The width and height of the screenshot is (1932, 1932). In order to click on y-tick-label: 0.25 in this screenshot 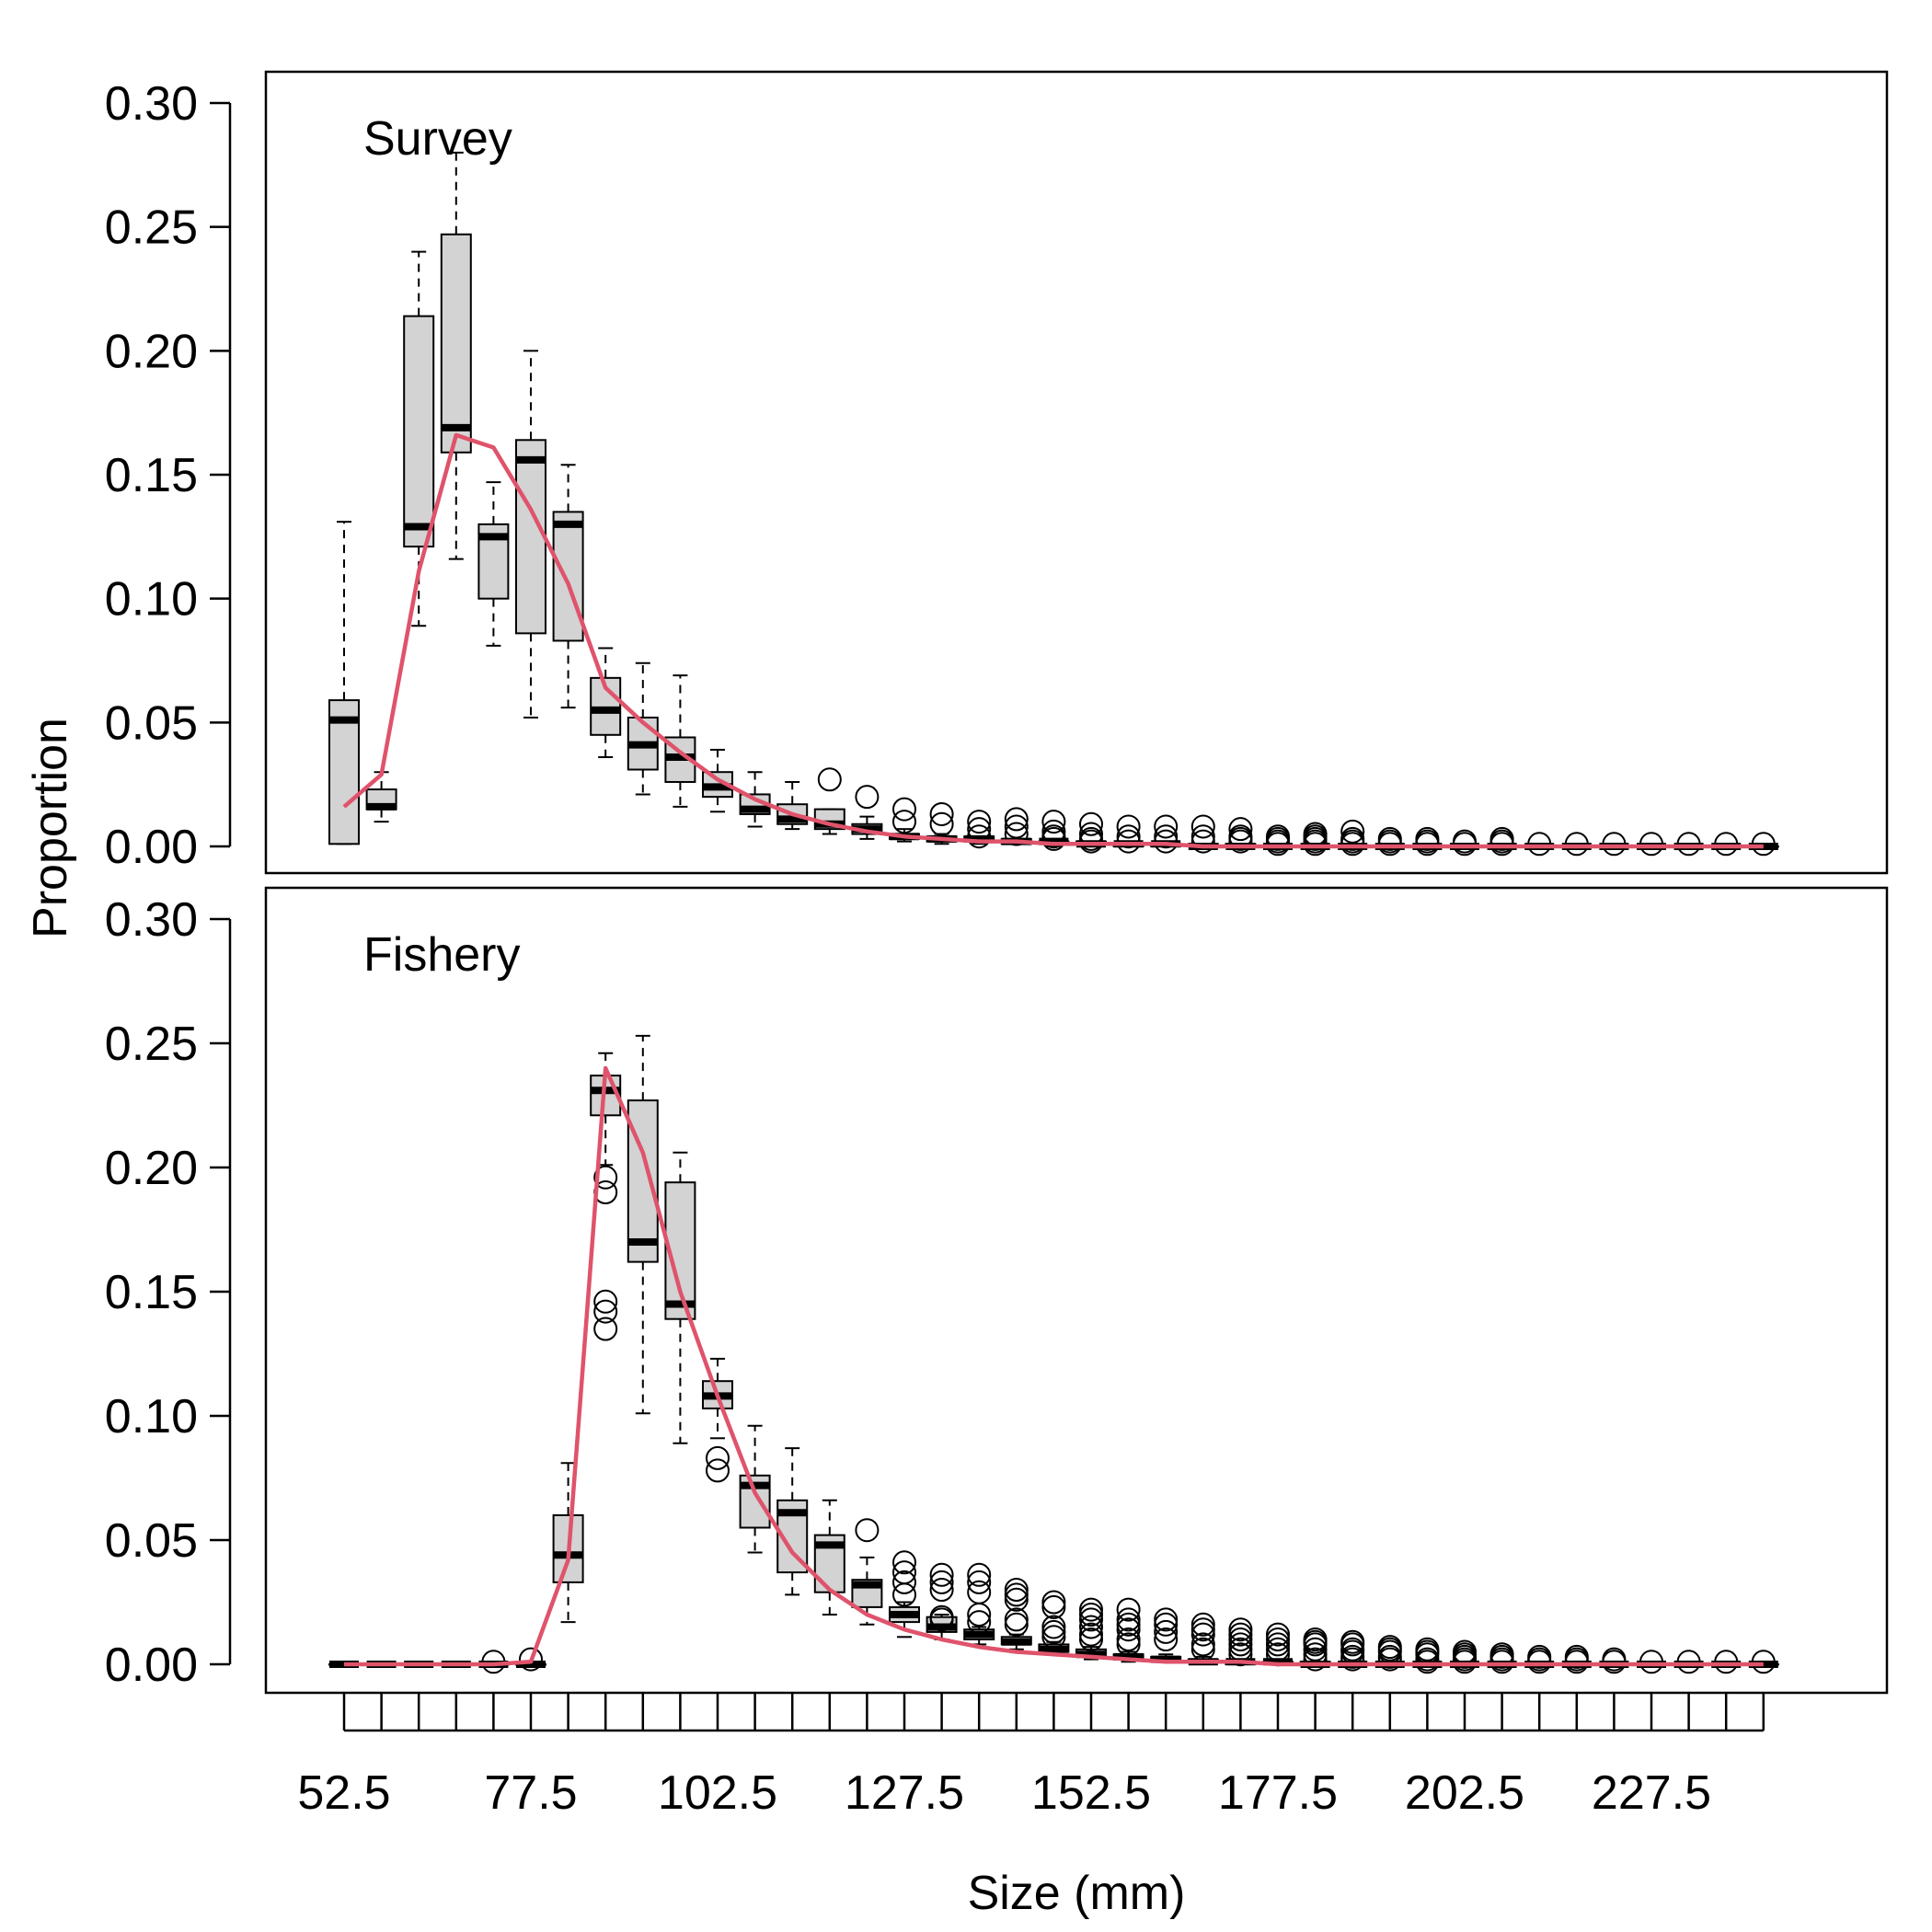, I will do `click(151, 228)`.